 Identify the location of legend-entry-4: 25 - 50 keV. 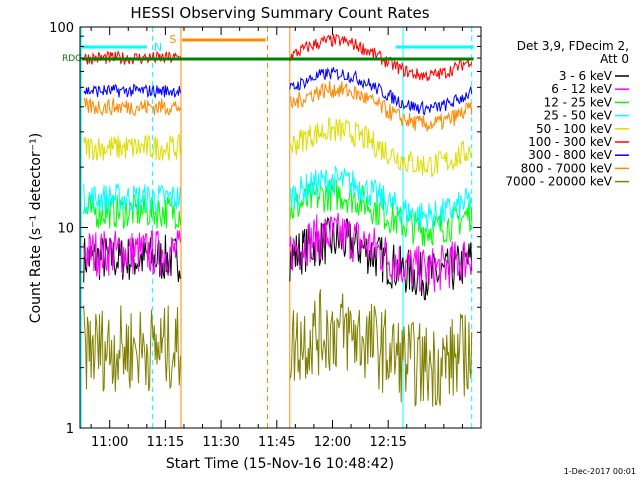
(578, 116).